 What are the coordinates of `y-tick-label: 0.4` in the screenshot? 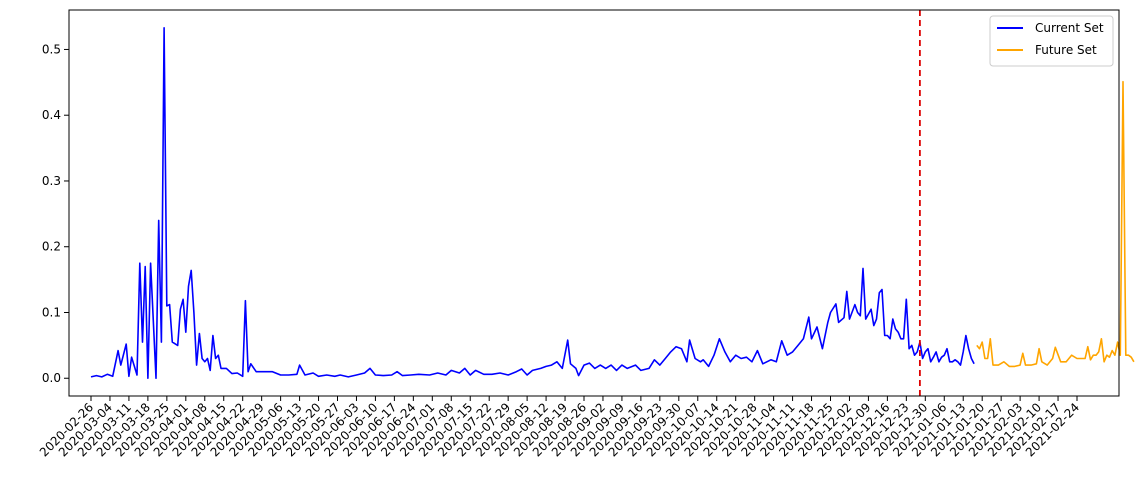 It's located at (51, 115).